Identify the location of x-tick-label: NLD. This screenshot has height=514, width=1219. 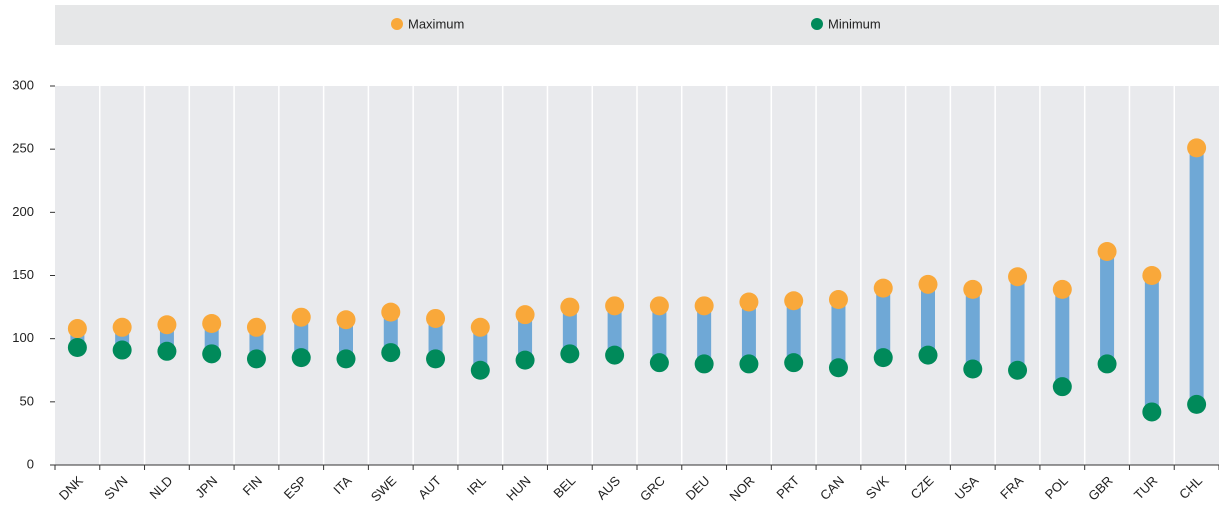
(160, 487).